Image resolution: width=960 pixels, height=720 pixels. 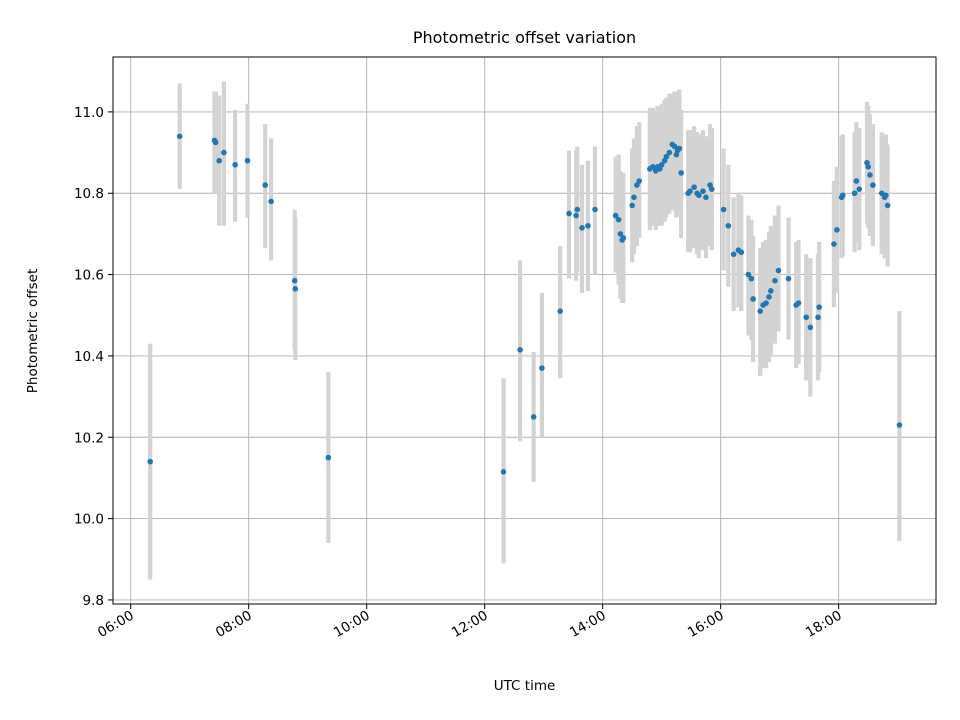 I want to click on y-tick-label: 9.8, so click(x=93, y=601).